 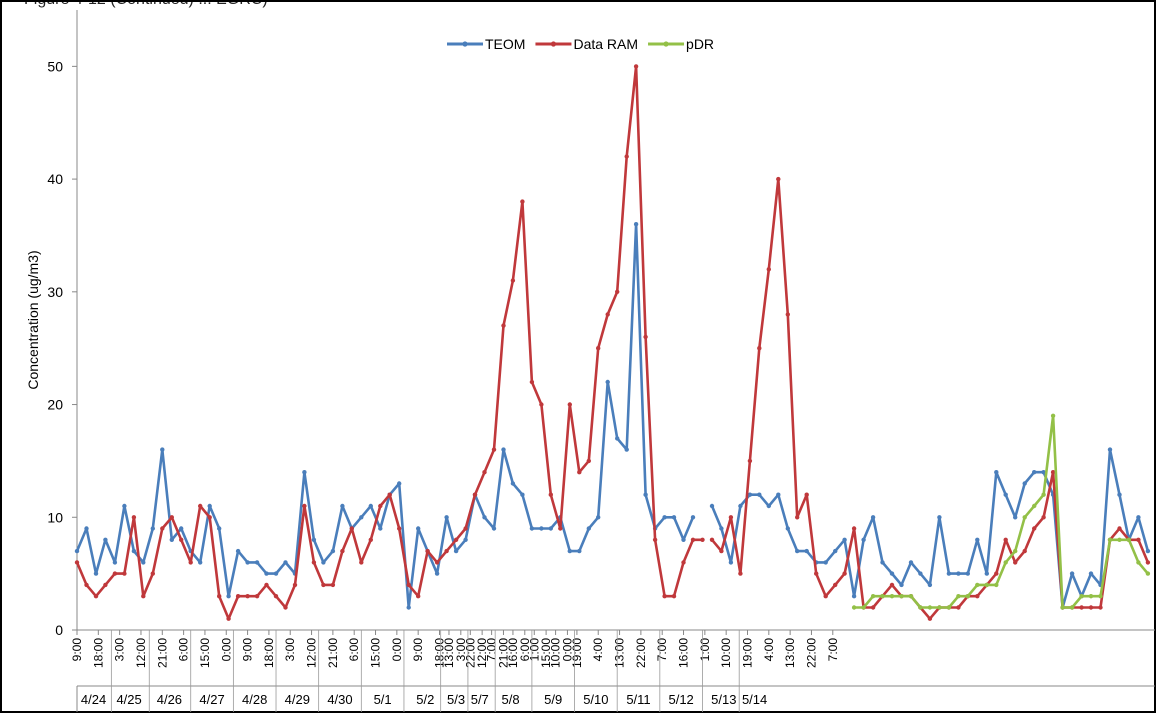 What do you see at coordinates (418, 650) in the screenshot?
I see `x-time-label: 9:00` at bounding box center [418, 650].